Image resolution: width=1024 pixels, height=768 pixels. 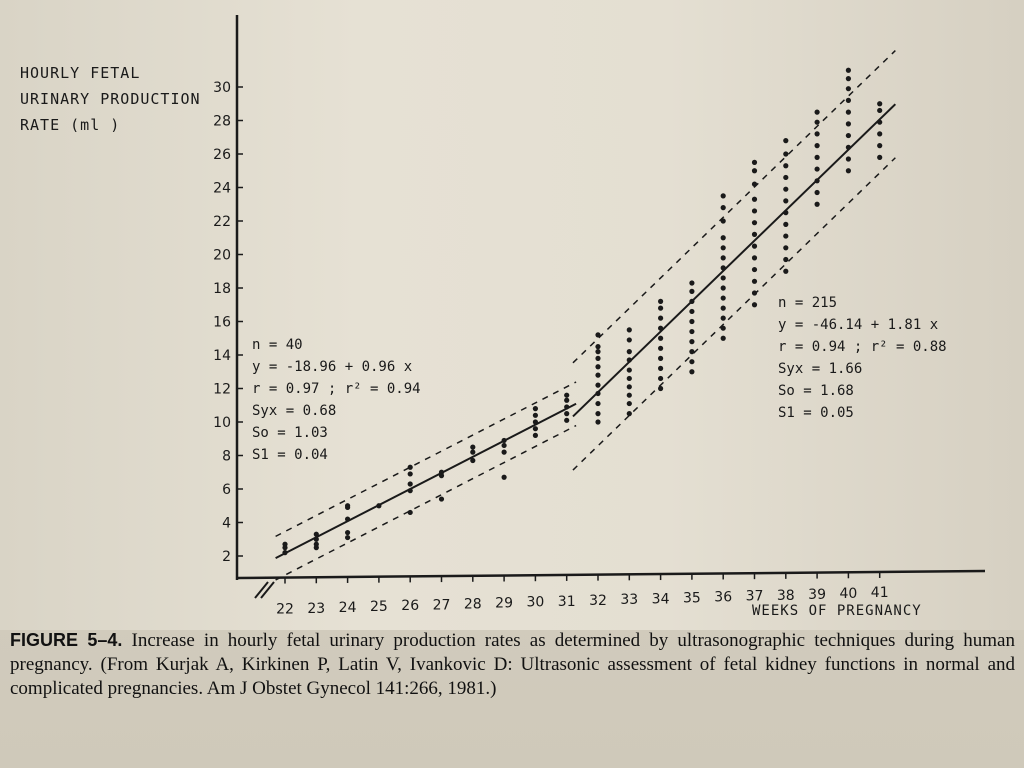 I want to click on y-axis-label-line-3: RATE (ml ), so click(x=70, y=125).